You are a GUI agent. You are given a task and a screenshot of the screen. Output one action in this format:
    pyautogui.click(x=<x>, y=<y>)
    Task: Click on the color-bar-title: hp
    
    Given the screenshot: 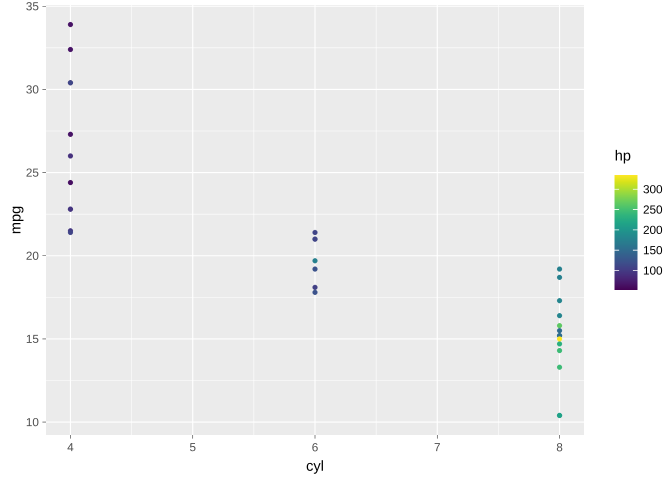 What is the action you would take?
    pyautogui.click(x=623, y=157)
    